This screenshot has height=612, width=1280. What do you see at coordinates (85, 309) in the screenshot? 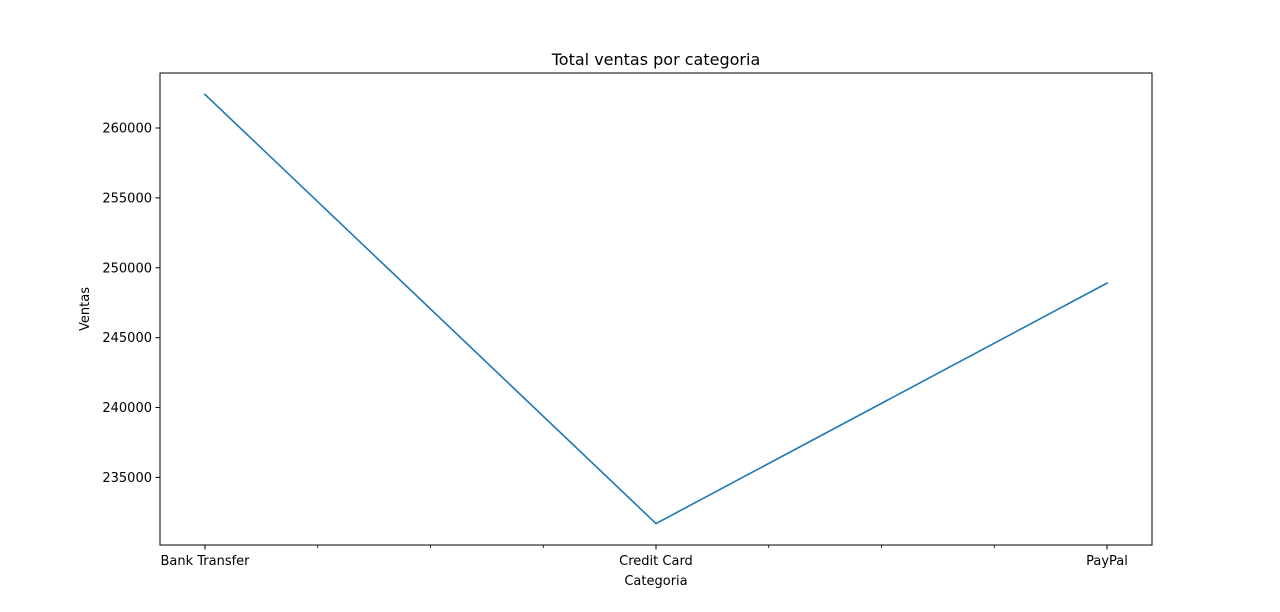
I see `y-axis-label: Ventas` at bounding box center [85, 309].